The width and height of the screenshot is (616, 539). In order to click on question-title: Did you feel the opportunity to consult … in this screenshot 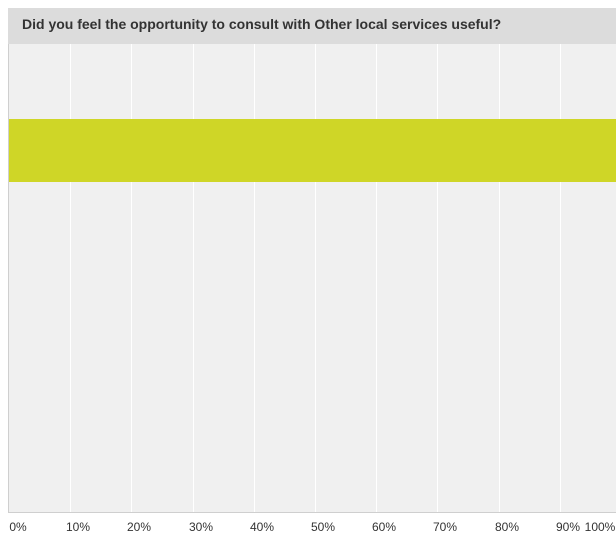, I will do `click(312, 26)`.